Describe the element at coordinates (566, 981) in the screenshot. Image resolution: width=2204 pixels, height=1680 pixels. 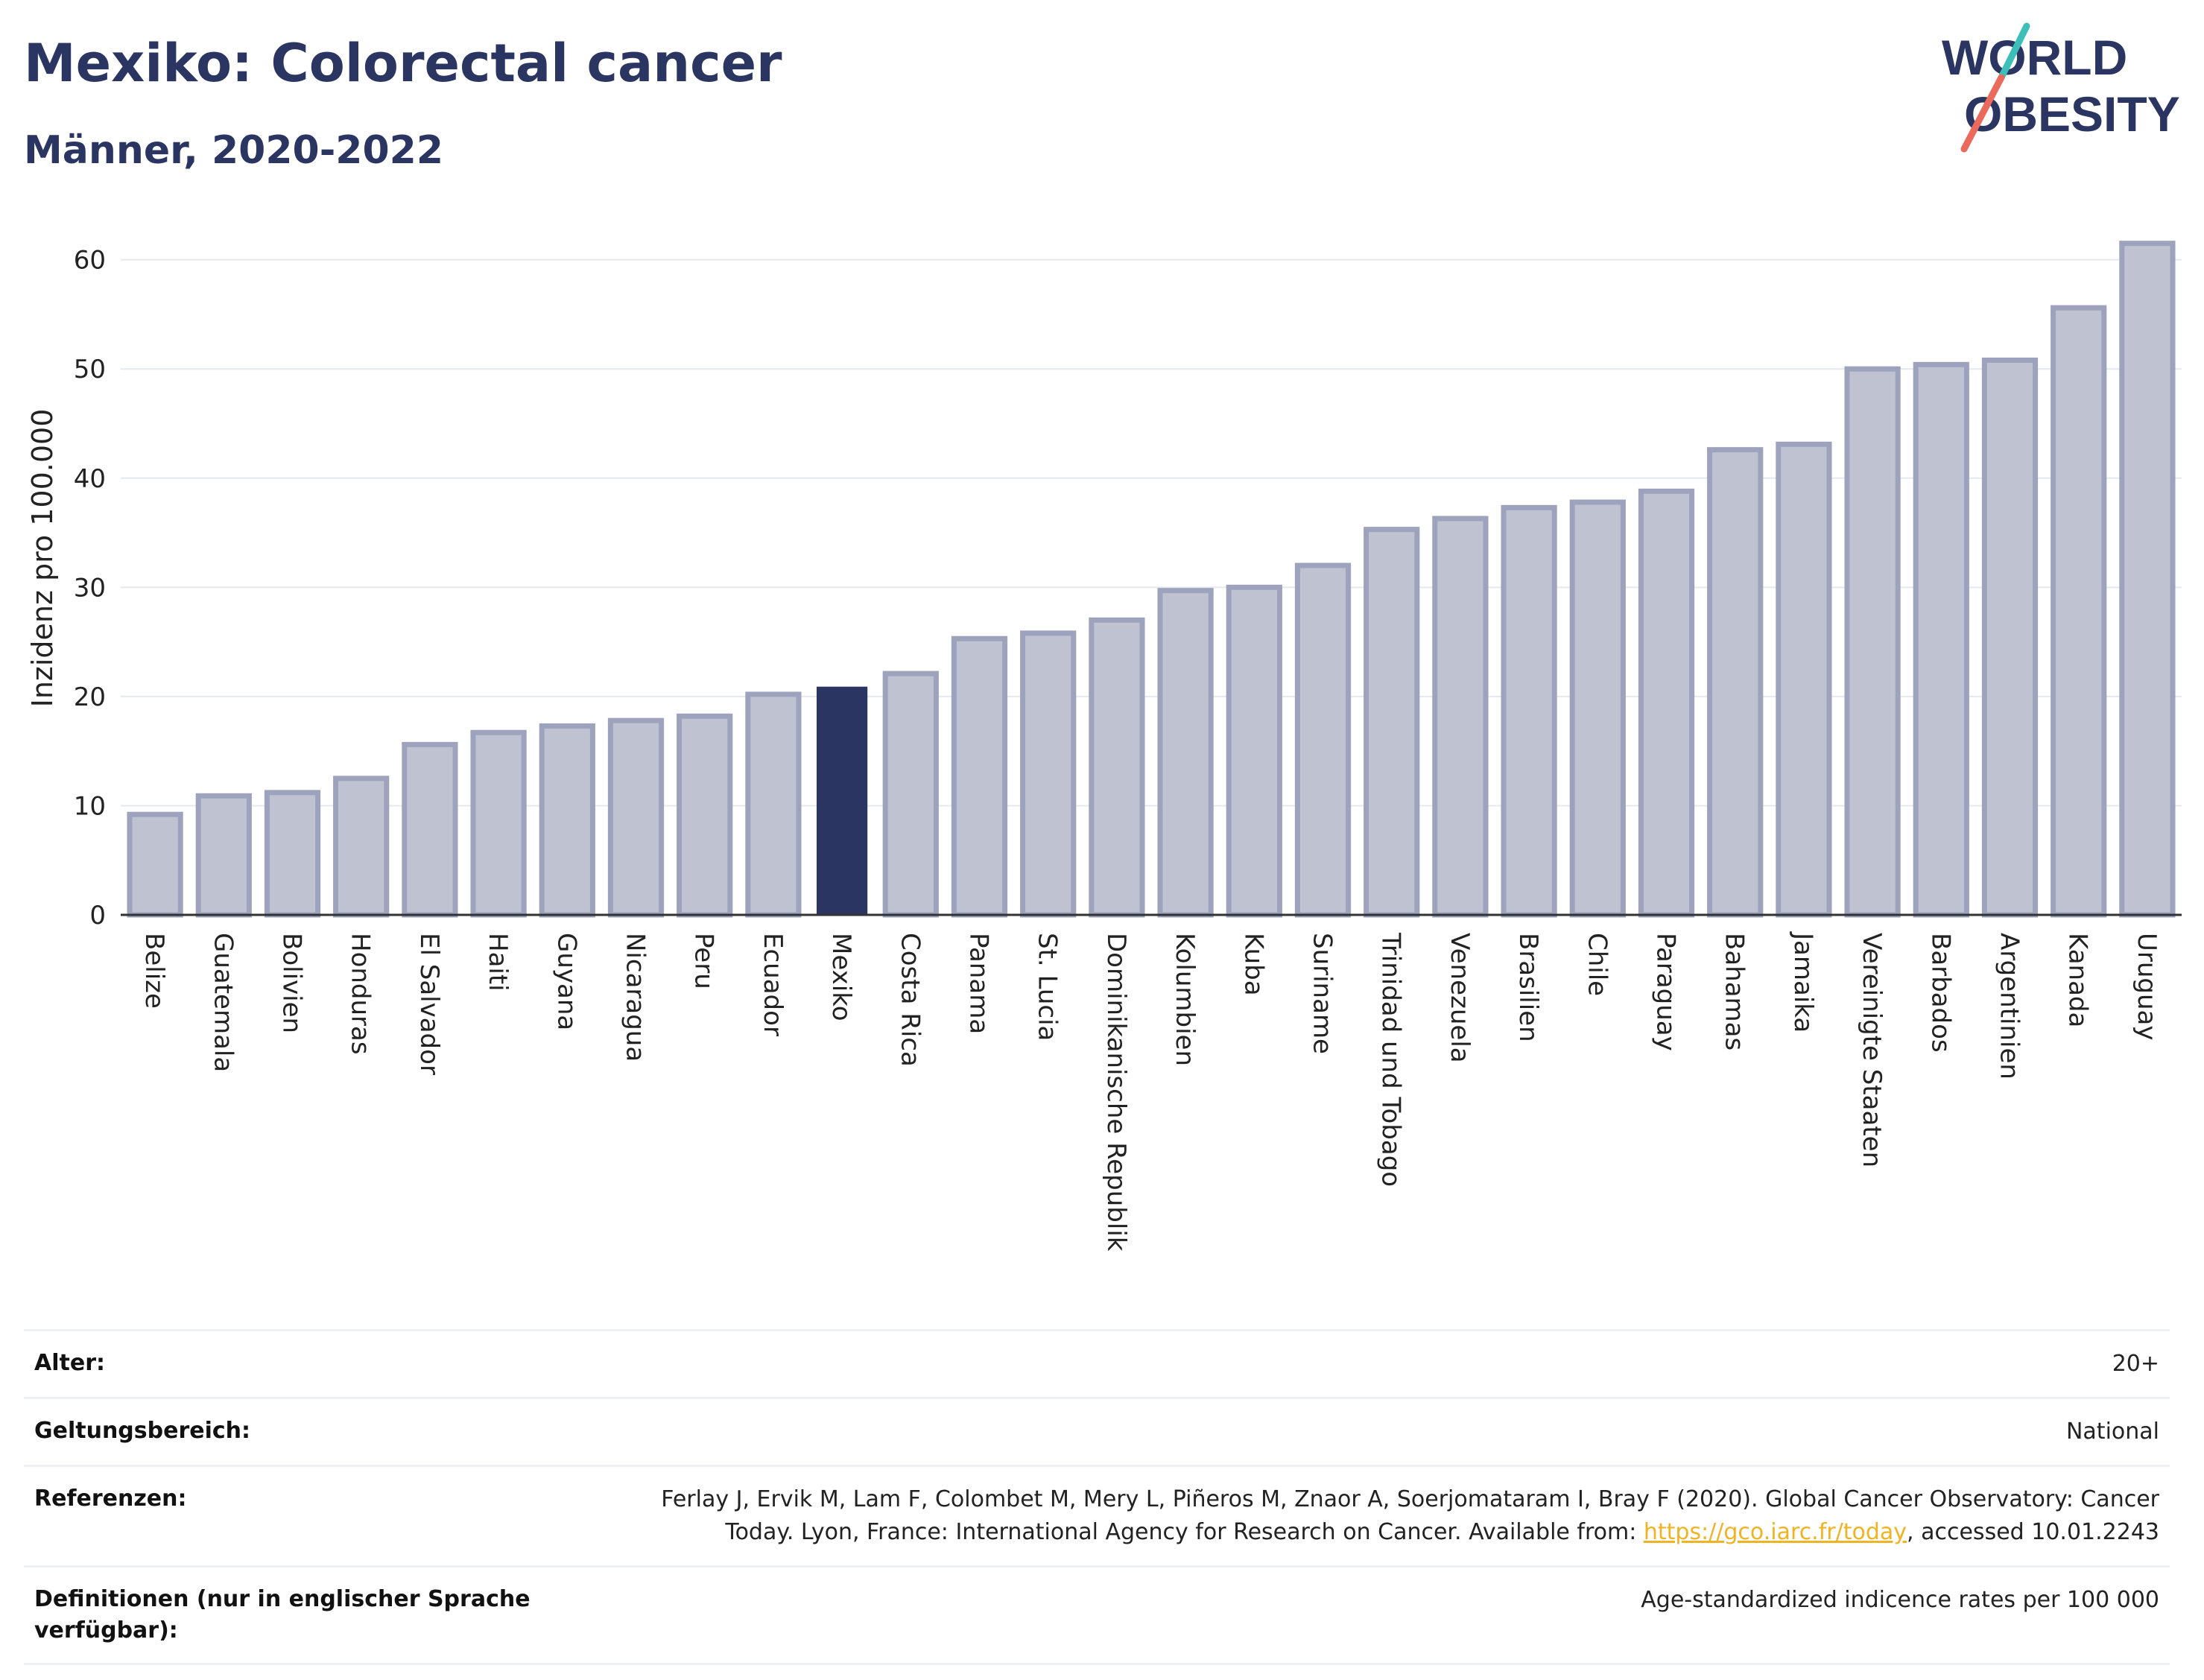
I see `x-tick-label: Guyana` at that location.